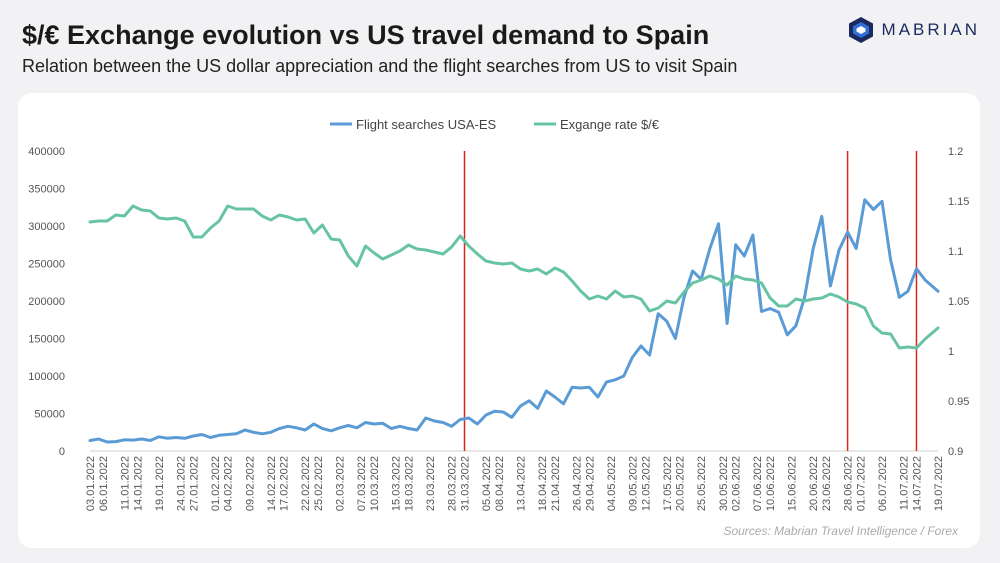 The image size is (1000, 563). Describe the element at coordinates (229, 483) in the screenshot. I see `x-tick-label: 04.02.2022` at that location.